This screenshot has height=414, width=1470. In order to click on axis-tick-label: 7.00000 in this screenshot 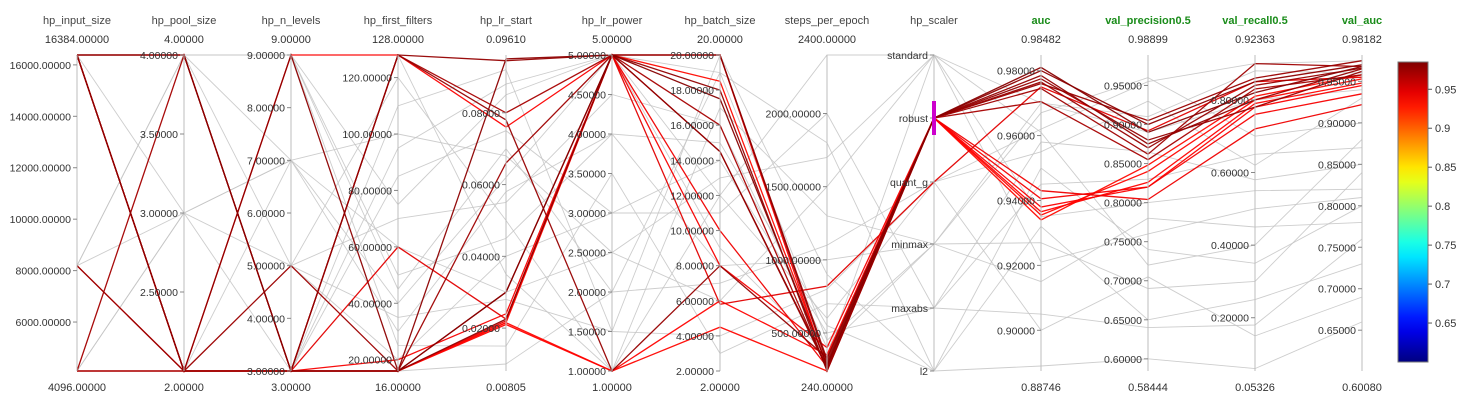, I will do `click(266, 161)`.